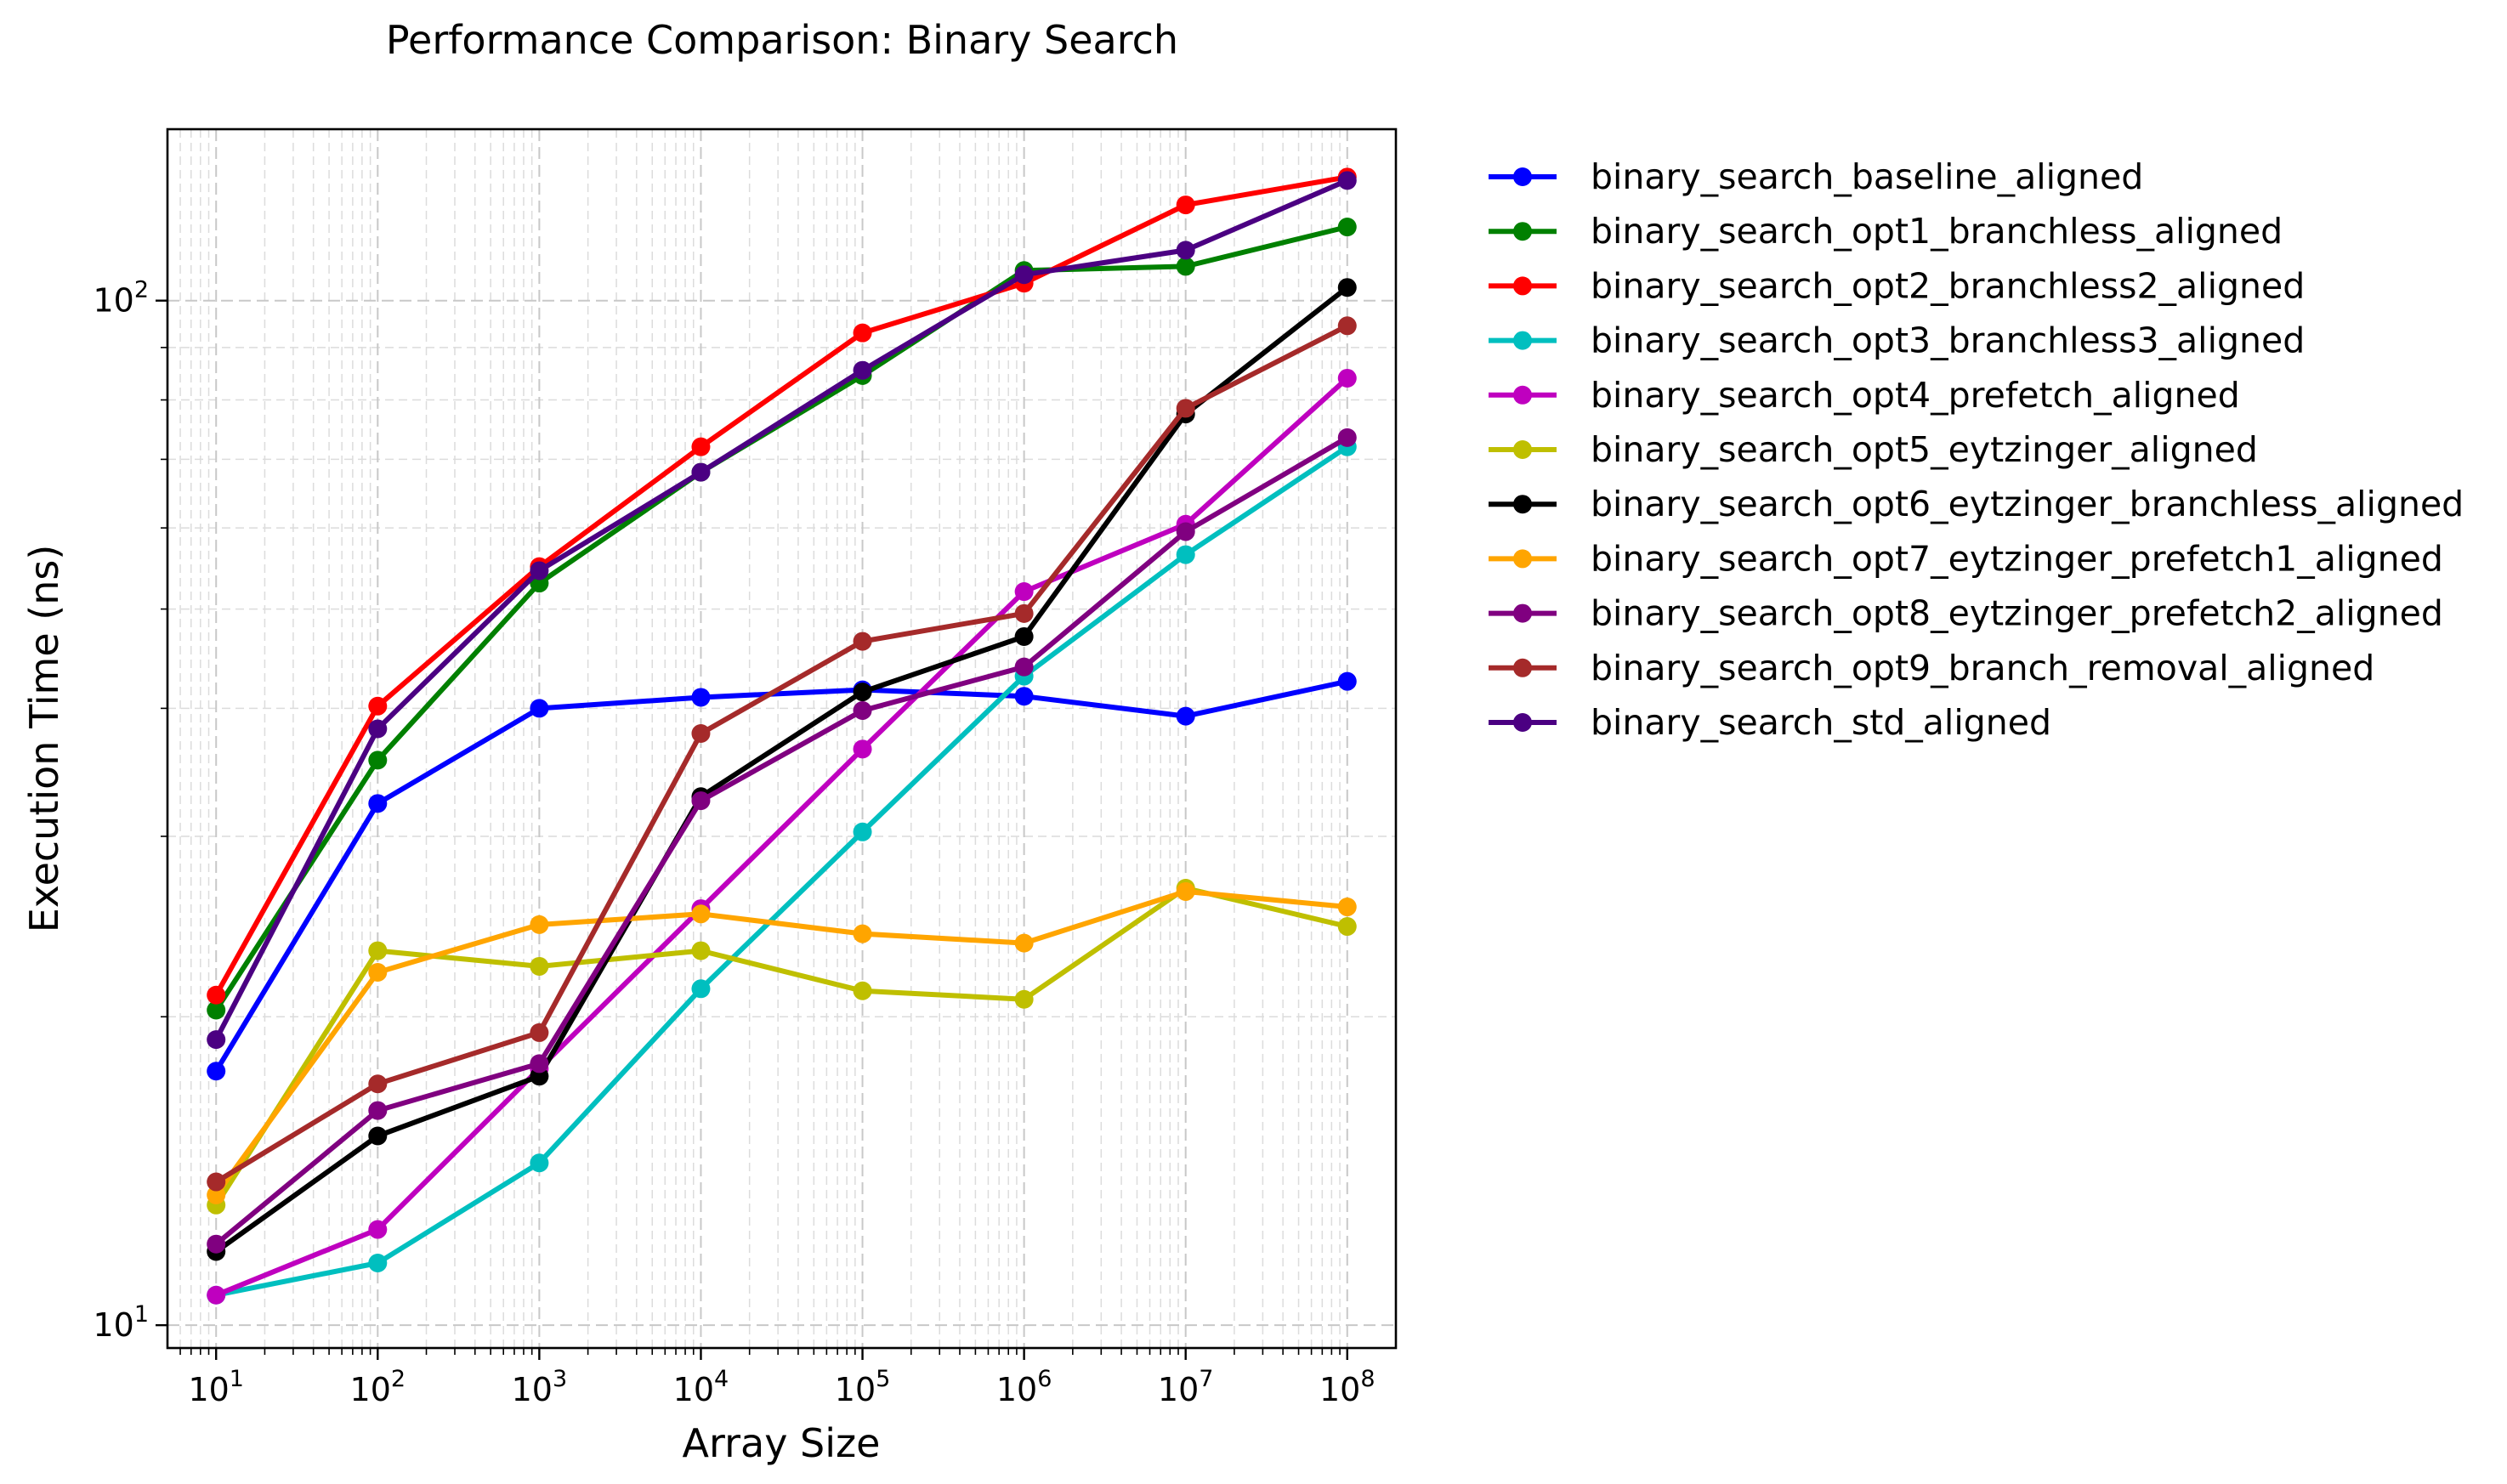 The height and width of the screenshot is (1484, 2507). What do you see at coordinates (237, 1379) in the screenshot?
I see `x-tick-exponent: 1` at bounding box center [237, 1379].